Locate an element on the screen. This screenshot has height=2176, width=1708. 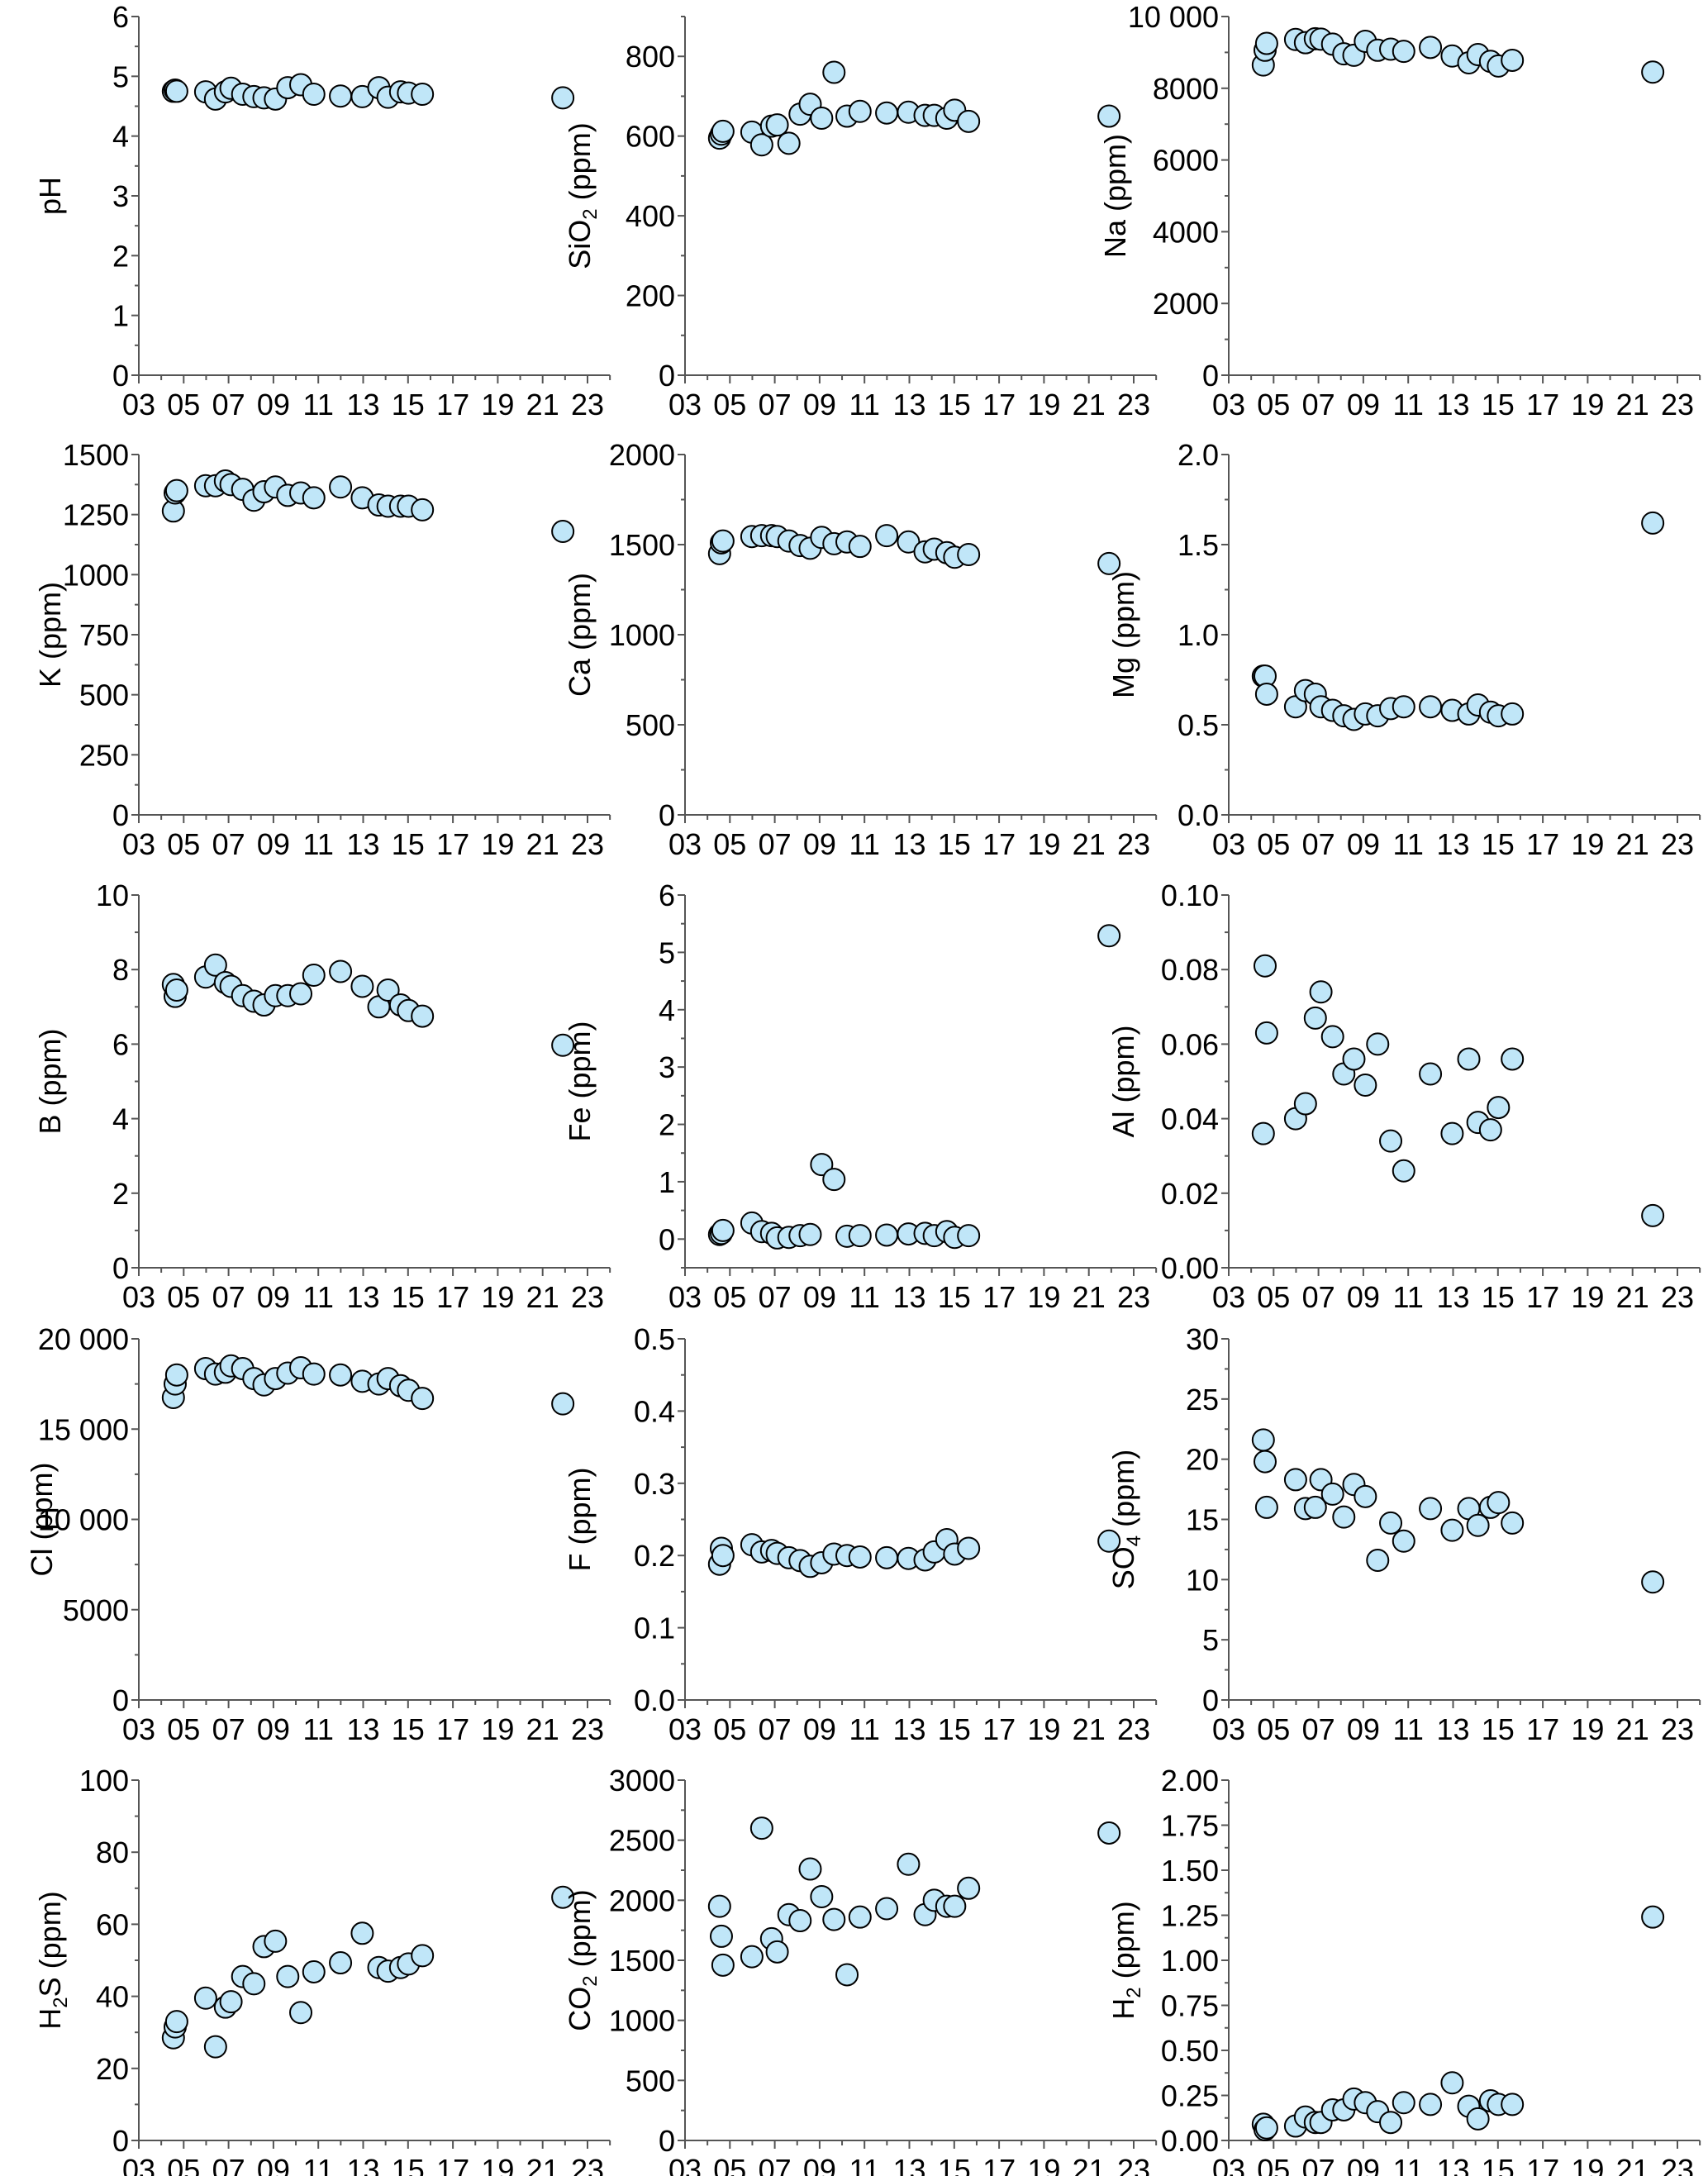
y-tick-label: 1.0 is located at coordinates (1198, 635).